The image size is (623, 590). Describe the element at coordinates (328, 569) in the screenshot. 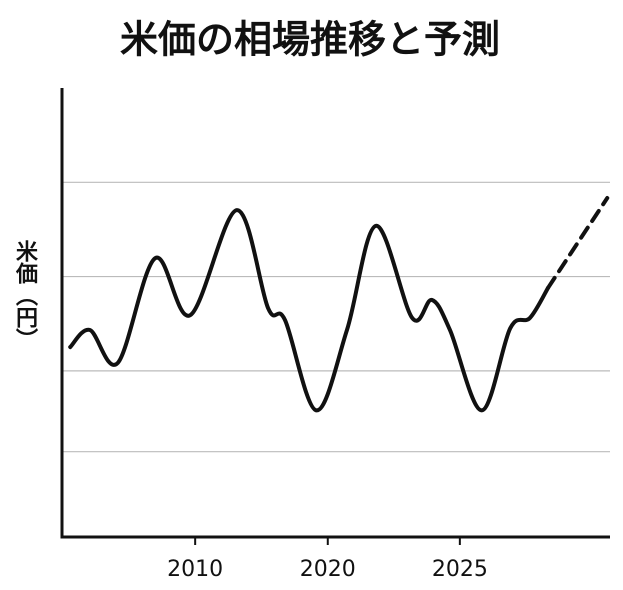

I see `x-tick-label: 2020` at that location.